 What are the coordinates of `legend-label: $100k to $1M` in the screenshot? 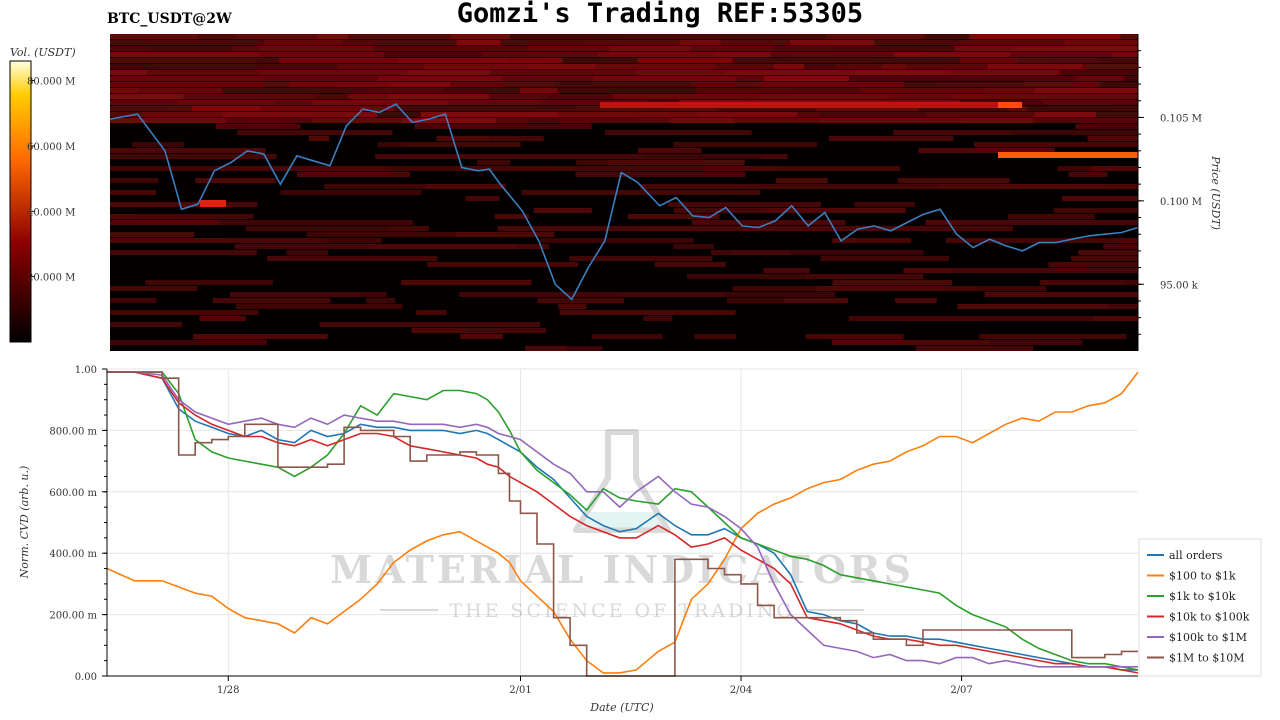 It's located at (1208, 637).